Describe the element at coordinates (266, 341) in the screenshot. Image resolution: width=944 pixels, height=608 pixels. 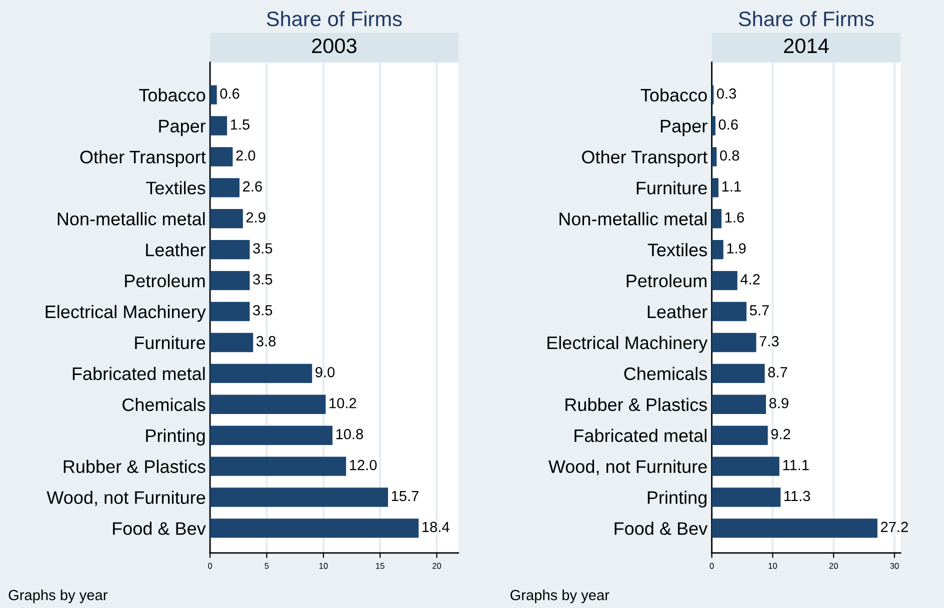
I see `data-label: 3.8` at that location.